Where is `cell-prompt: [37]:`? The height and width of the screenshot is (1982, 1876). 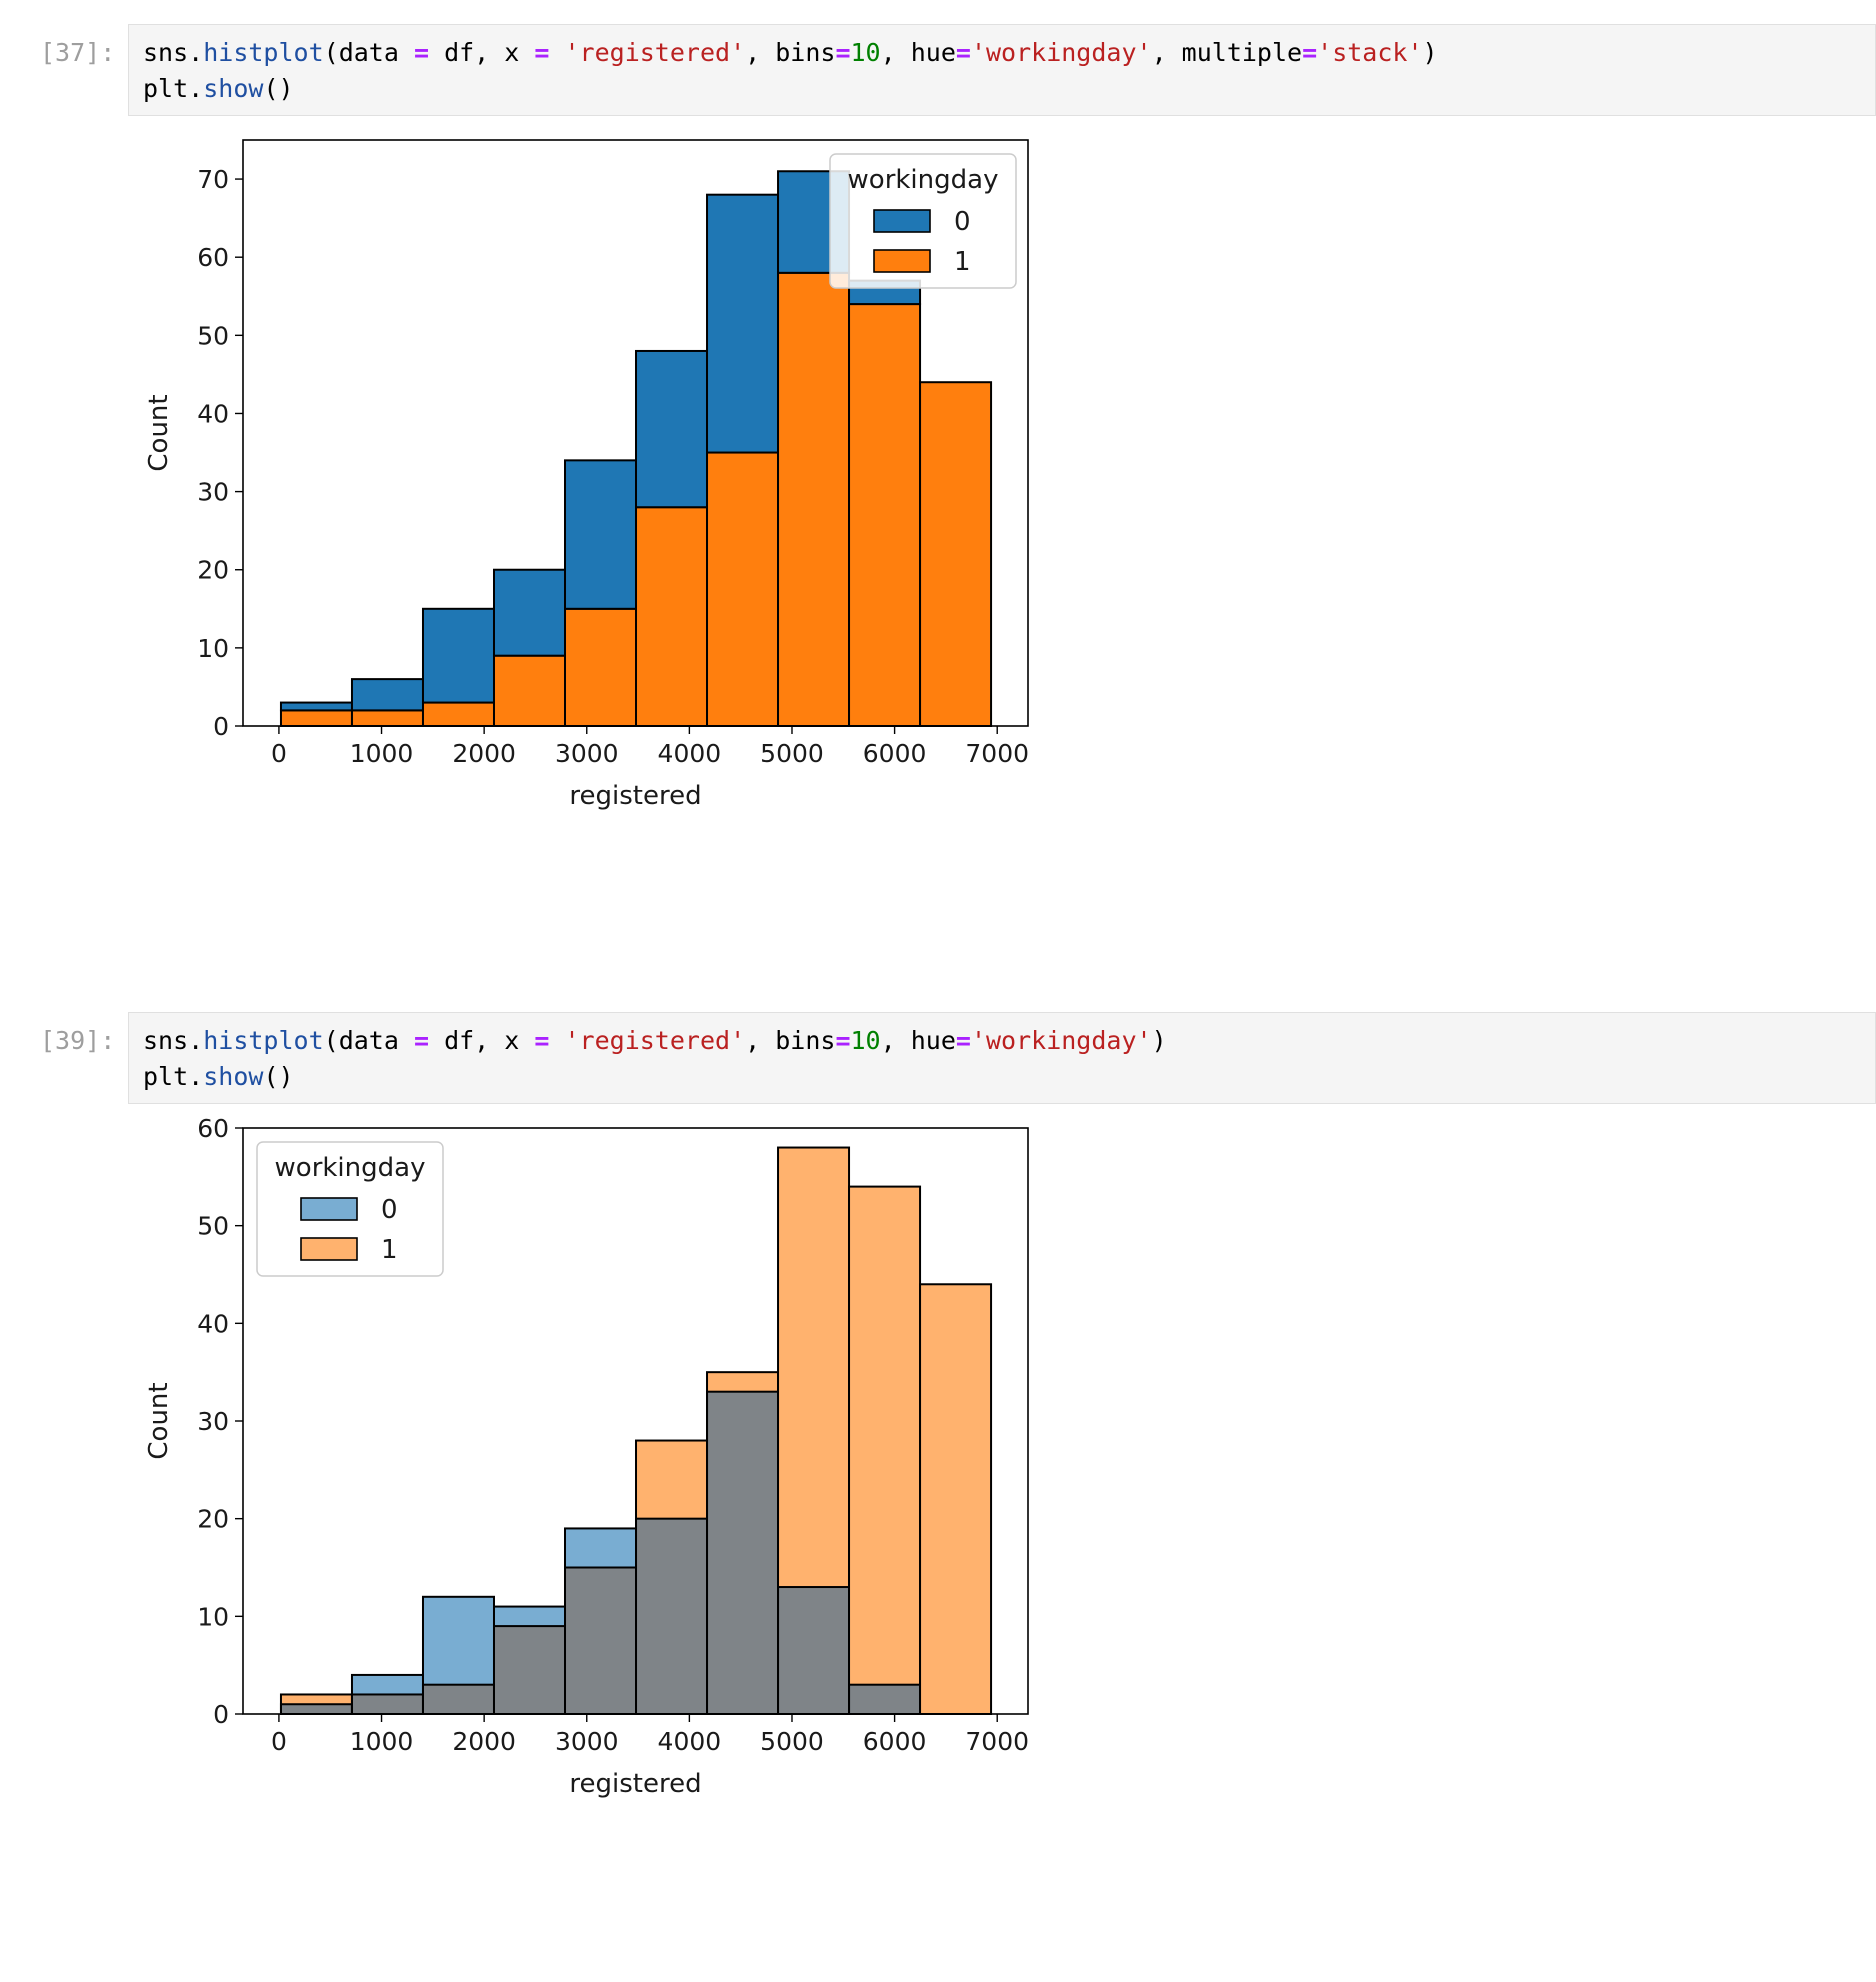 cell-prompt: [37]: is located at coordinates (78, 52).